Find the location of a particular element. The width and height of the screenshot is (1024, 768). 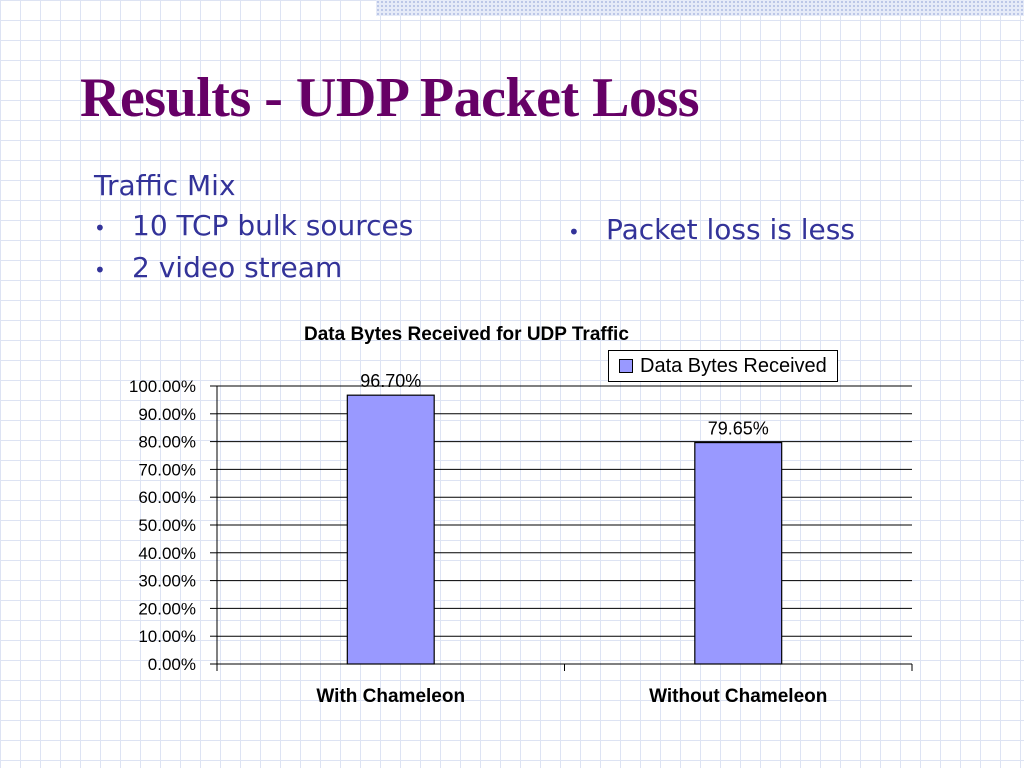

y-tick-label: 80.00% is located at coordinates (167, 442).